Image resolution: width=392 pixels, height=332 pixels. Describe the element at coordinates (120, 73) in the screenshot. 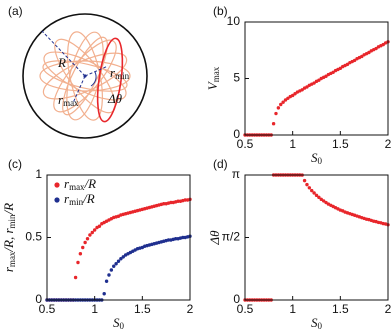

I see `annotation: rmin` at that location.